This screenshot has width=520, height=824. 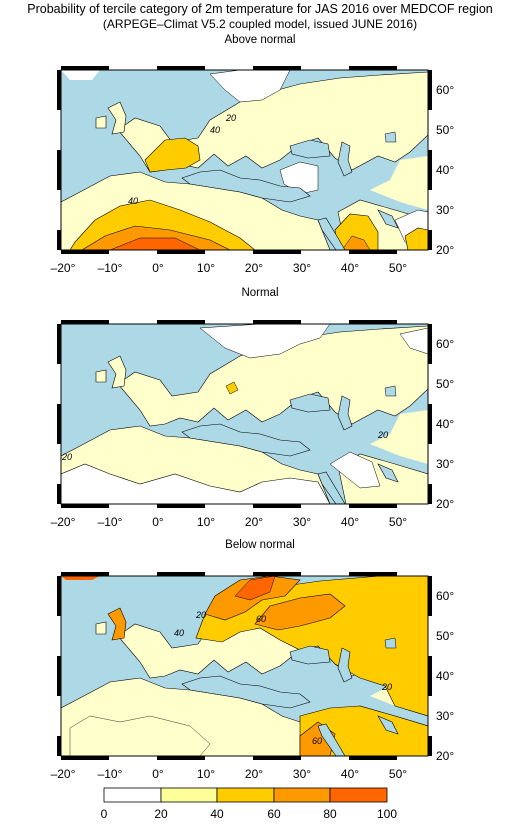 I want to click on white-area-east, so click(x=355, y=470).